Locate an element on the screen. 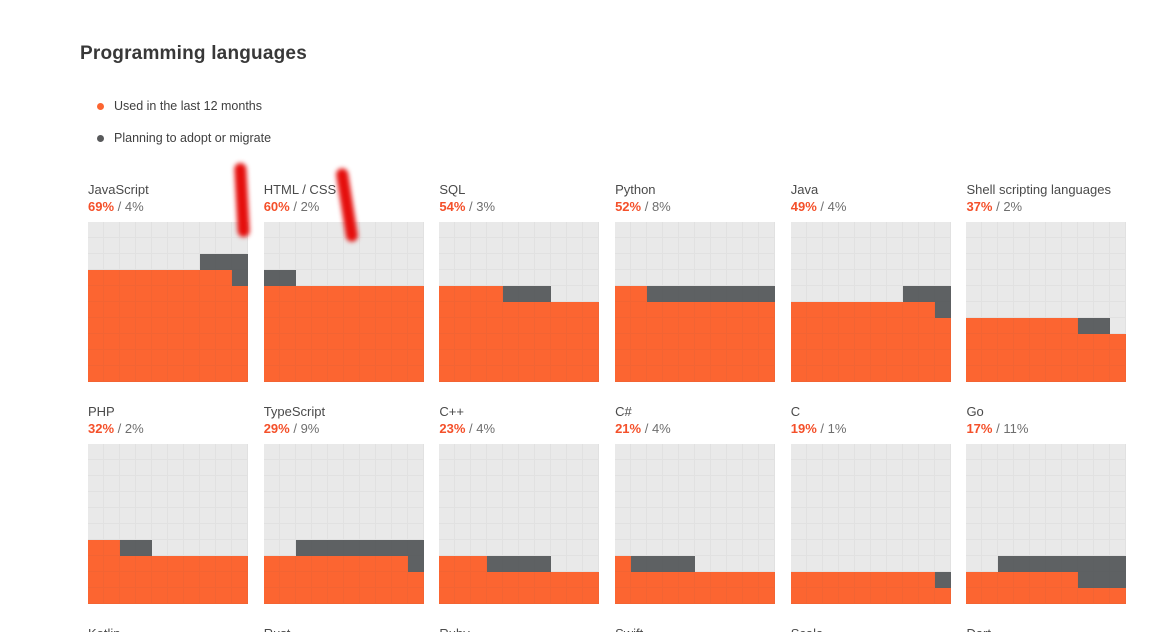  page-title: Programming languages is located at coordinates (193, 53).